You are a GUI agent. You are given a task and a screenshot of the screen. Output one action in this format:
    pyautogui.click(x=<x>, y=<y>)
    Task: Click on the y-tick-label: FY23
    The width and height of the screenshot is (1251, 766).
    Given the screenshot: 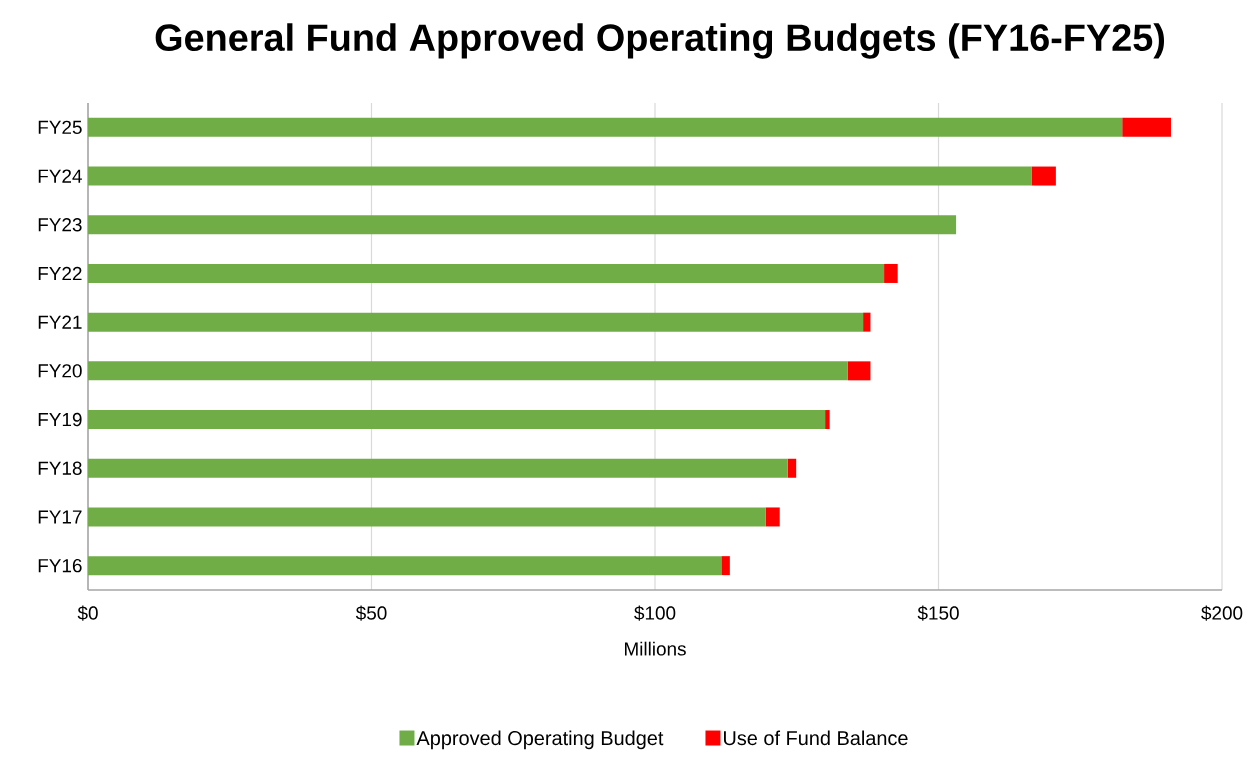 What is the action you would take?
    pyautogui.click(x=60, y=225)
    